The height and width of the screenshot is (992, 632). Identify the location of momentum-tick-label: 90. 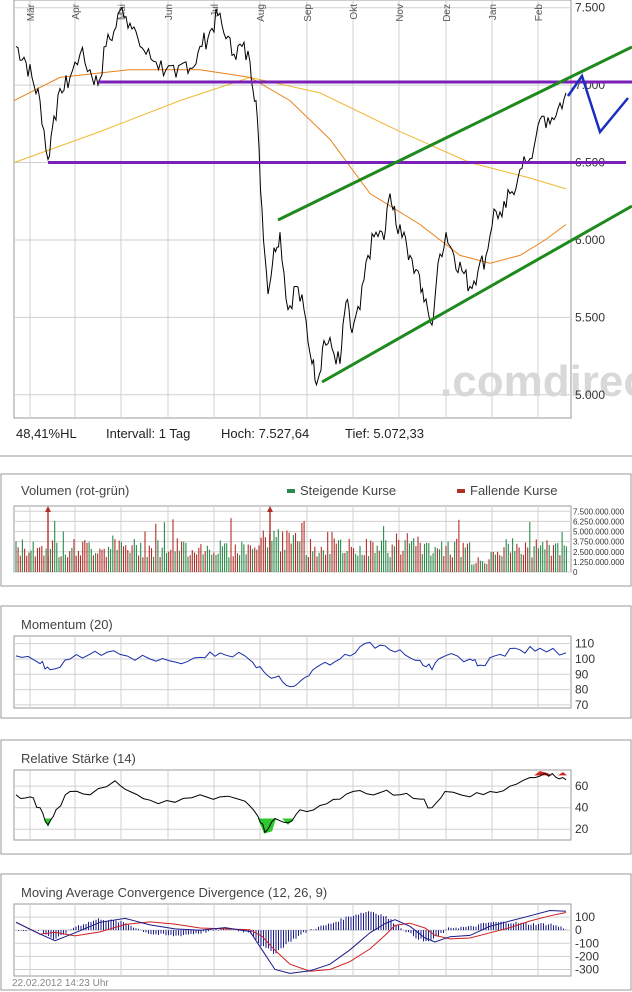
(582, 674).